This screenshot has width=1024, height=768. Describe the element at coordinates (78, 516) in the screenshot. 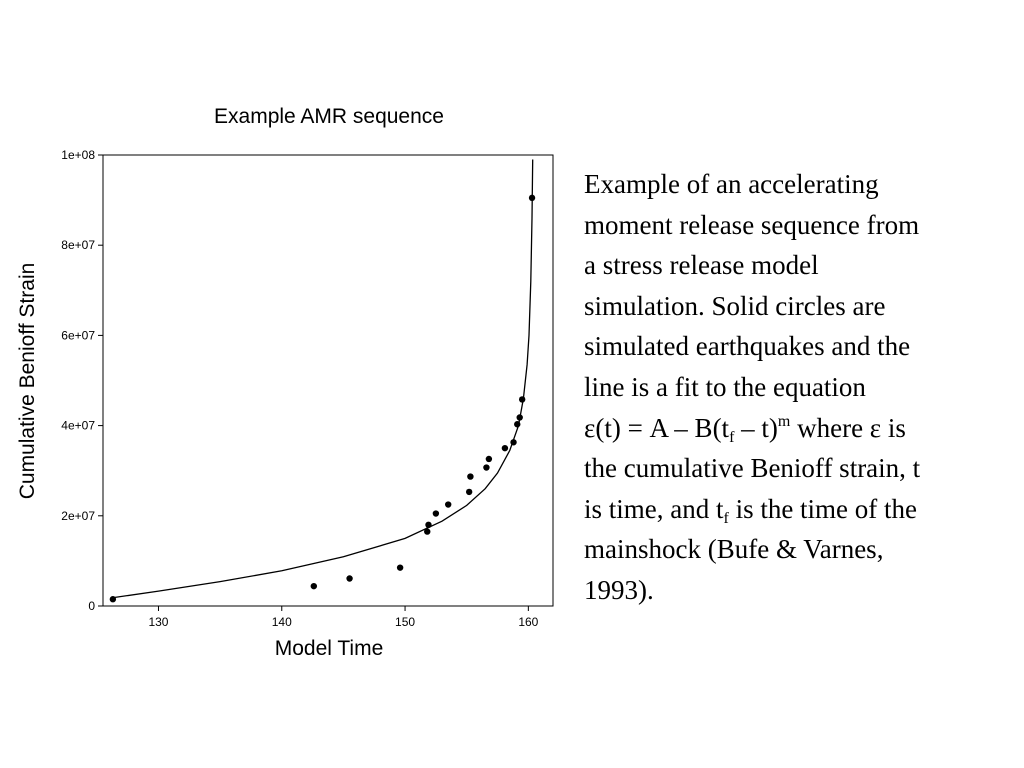

I see `y-tick-label: 2e+07` at that location.